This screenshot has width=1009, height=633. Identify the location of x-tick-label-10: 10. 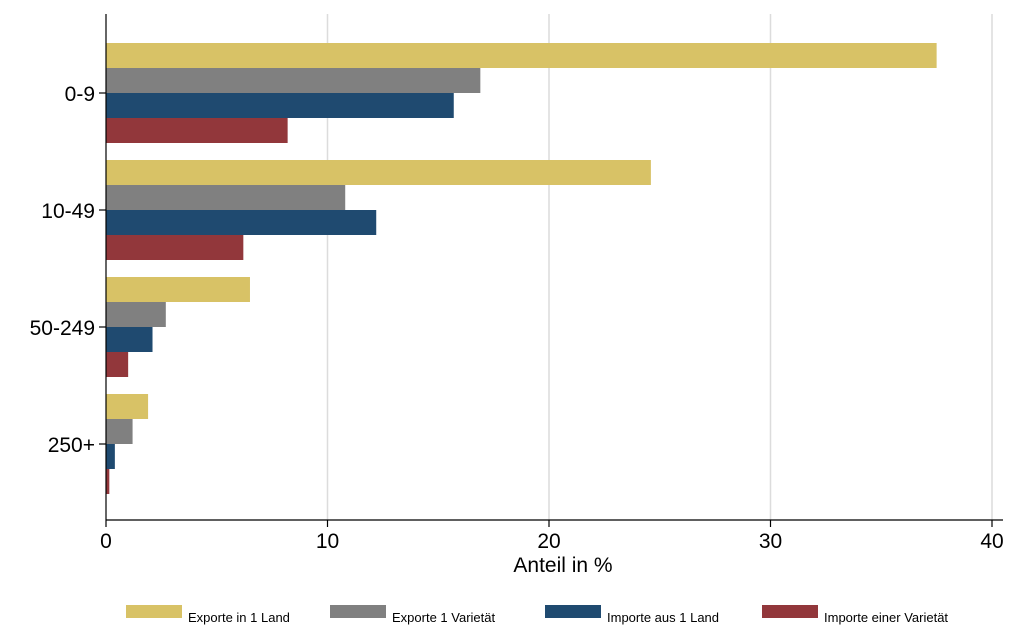
(327, 541).